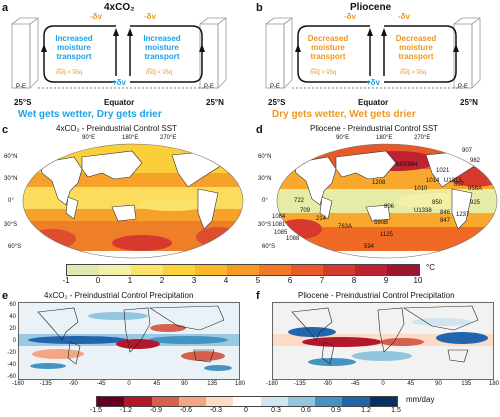 The height and width of the screenshot is (417, 500). Describe the element at coordinates (445, 221) in the screenshot. I see `site-label: 847` at that location.